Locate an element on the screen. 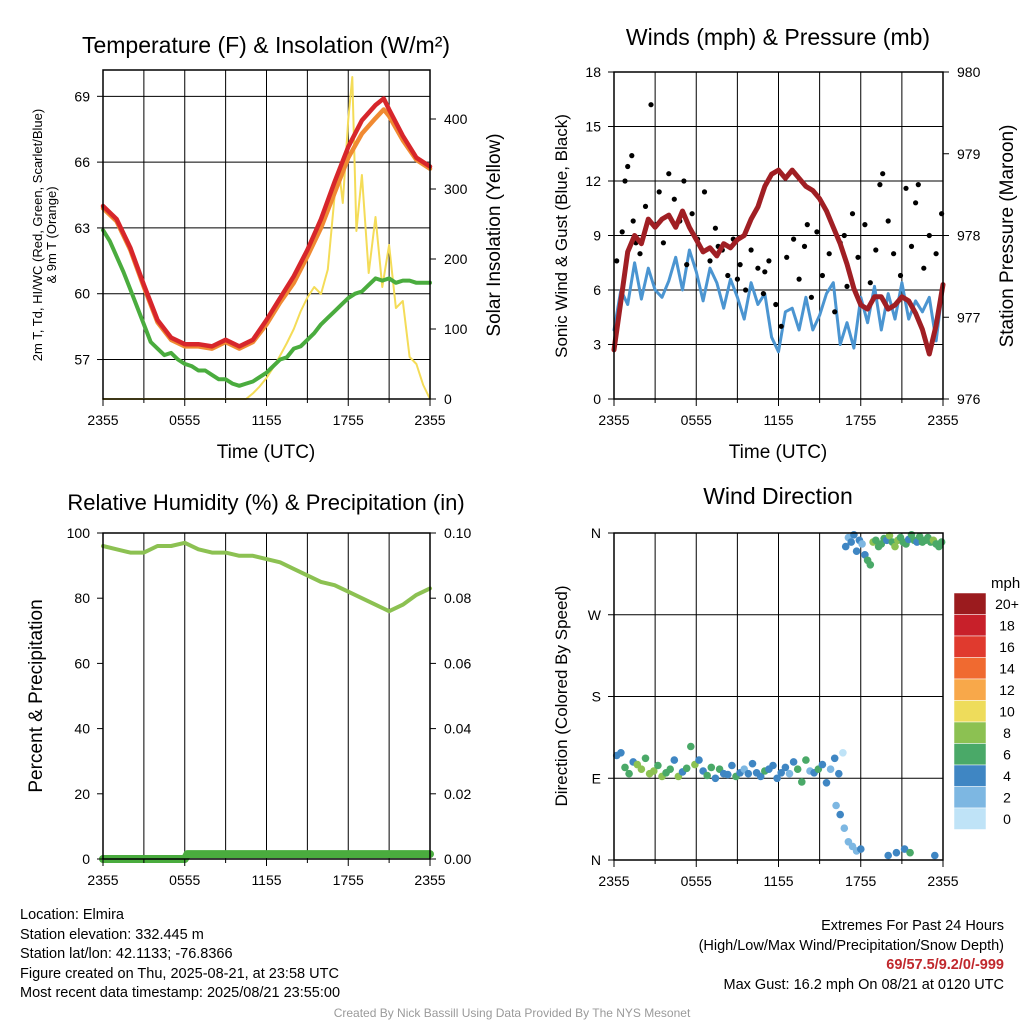  y-tick-label: 40 is located at coordinates (82, 729).